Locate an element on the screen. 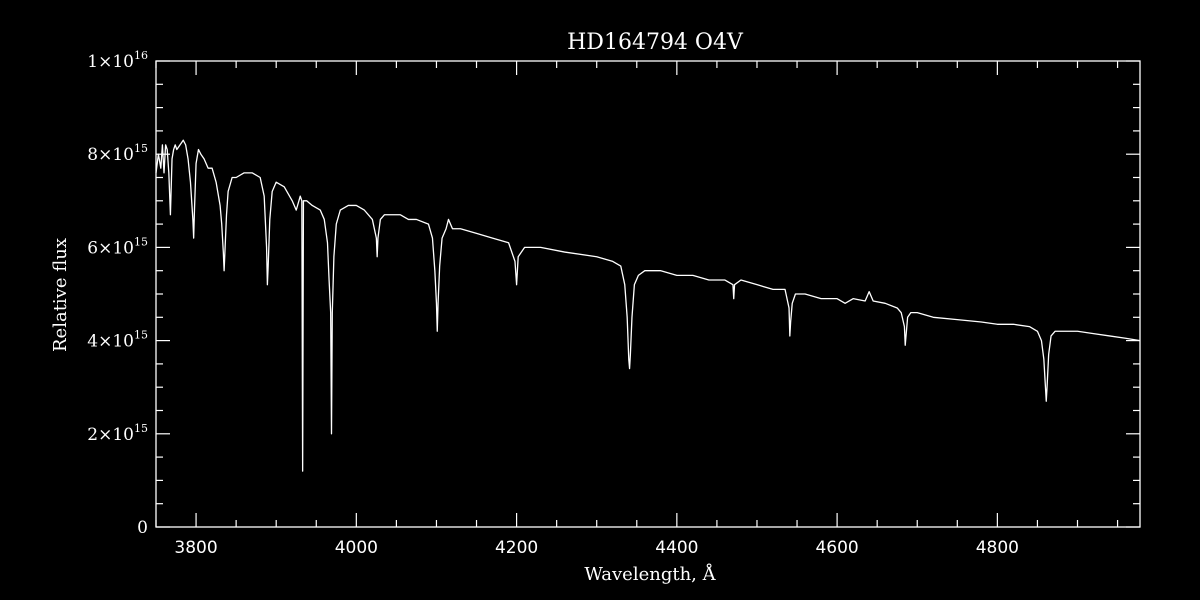 The height and width of the screenshot is (600, 1200). y-tick-mantissa: 8×10 is located at coordinates (110, 155).